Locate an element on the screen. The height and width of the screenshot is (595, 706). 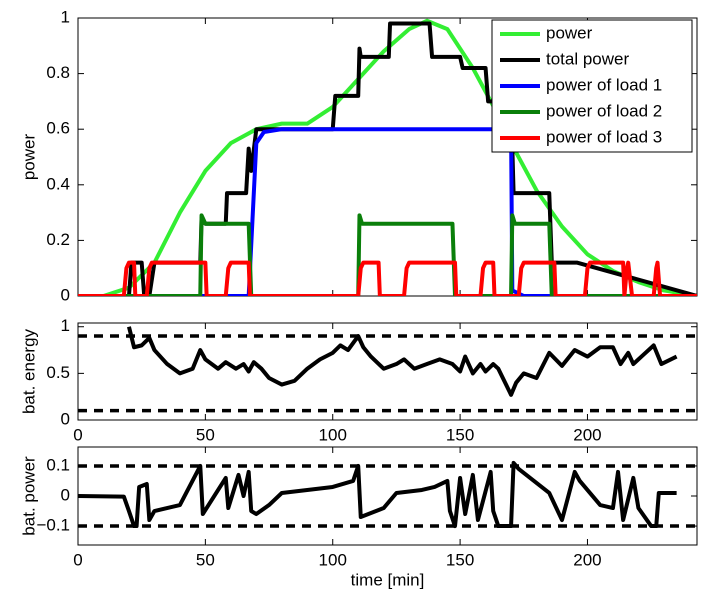
y-axis-label: bat. energy is located at coordinates (28, 371).